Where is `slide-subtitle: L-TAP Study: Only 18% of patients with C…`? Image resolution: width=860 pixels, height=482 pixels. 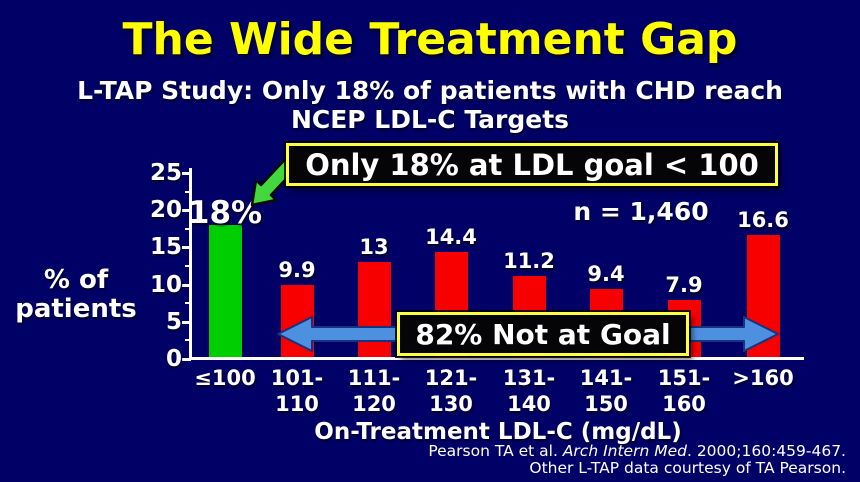 slide-subtitle: L-TAP Study: Only 18% of patients with C… is located at coordinates (430, 105).